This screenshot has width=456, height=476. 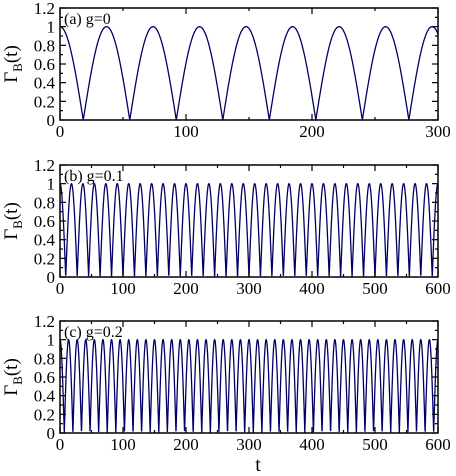 What do you see at coordinates (94, 176) in the screenshot?
I see `panel-annotation: (b) g=0.1` at bounding box center [94, 176].